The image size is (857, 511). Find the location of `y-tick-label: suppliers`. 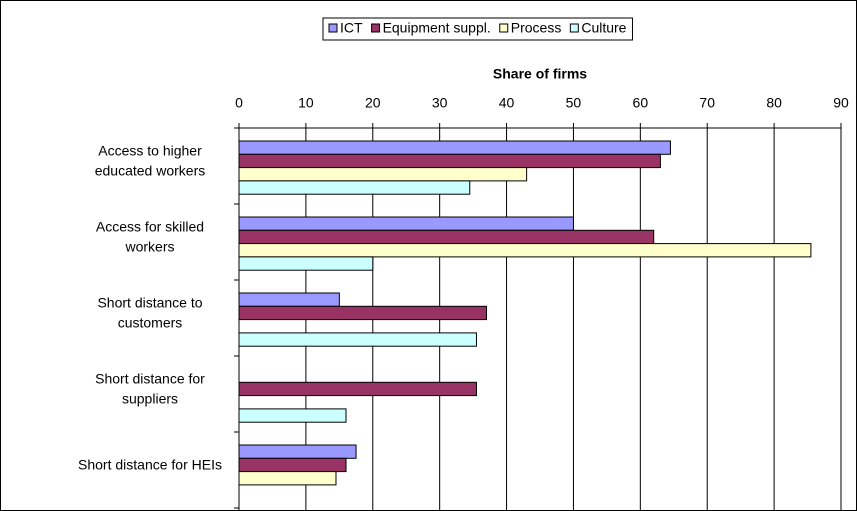

y-tick-label: suppliers is located at coordinates (150, 399).